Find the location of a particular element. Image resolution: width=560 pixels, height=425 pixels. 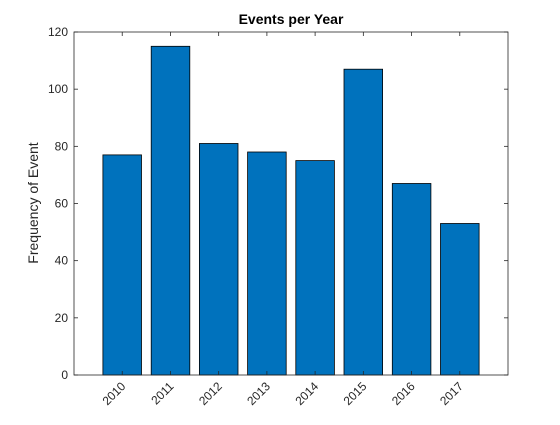

chart-title: Events per Year is located at coordinates (291, 19).